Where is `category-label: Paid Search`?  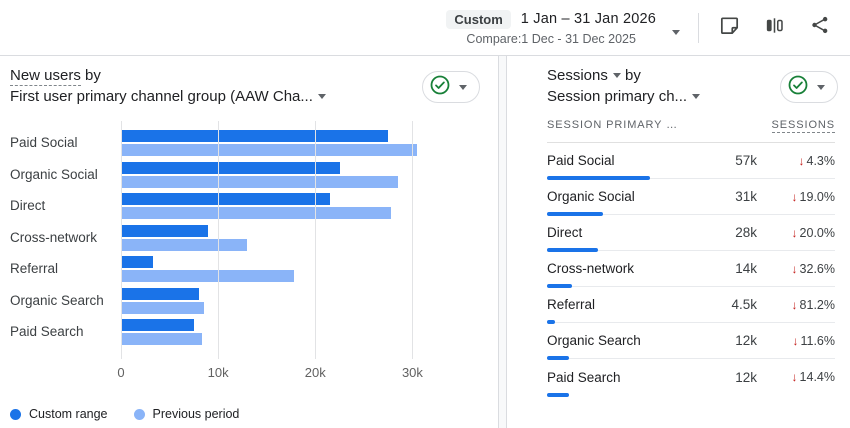
category-label: Paid Search is located at coordinates (47, 332).